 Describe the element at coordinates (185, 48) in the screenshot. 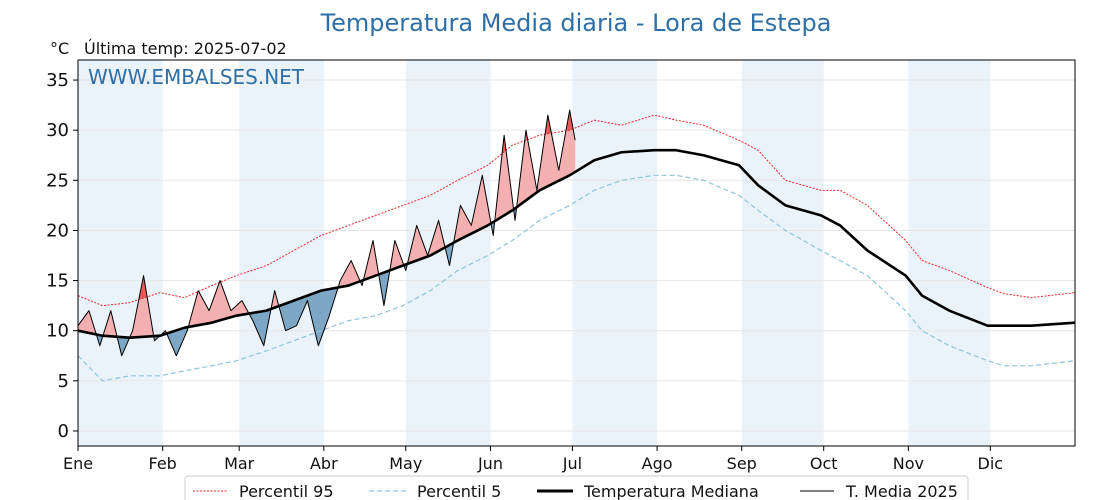

I see `last-temp-label: Última temp: 2025-07-02` at that location.